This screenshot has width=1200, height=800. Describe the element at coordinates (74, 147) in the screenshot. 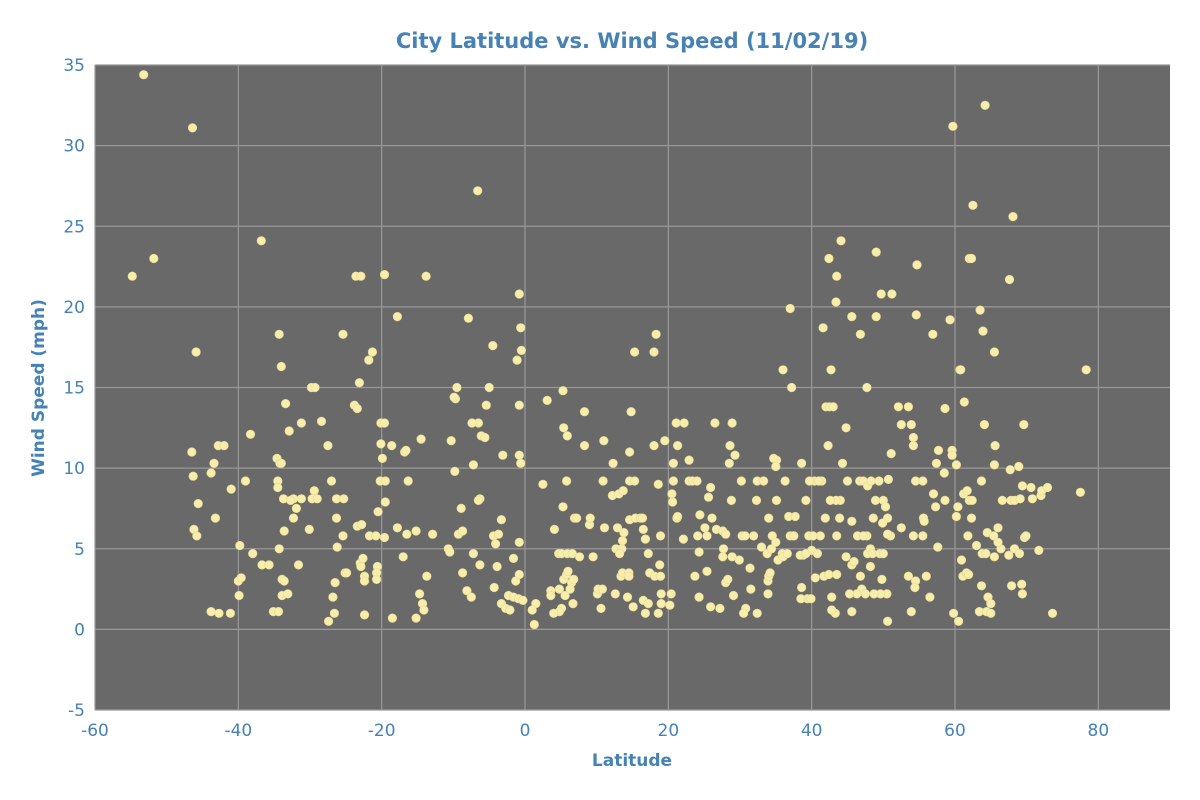

I see `y-tick-label: 30` at that location.